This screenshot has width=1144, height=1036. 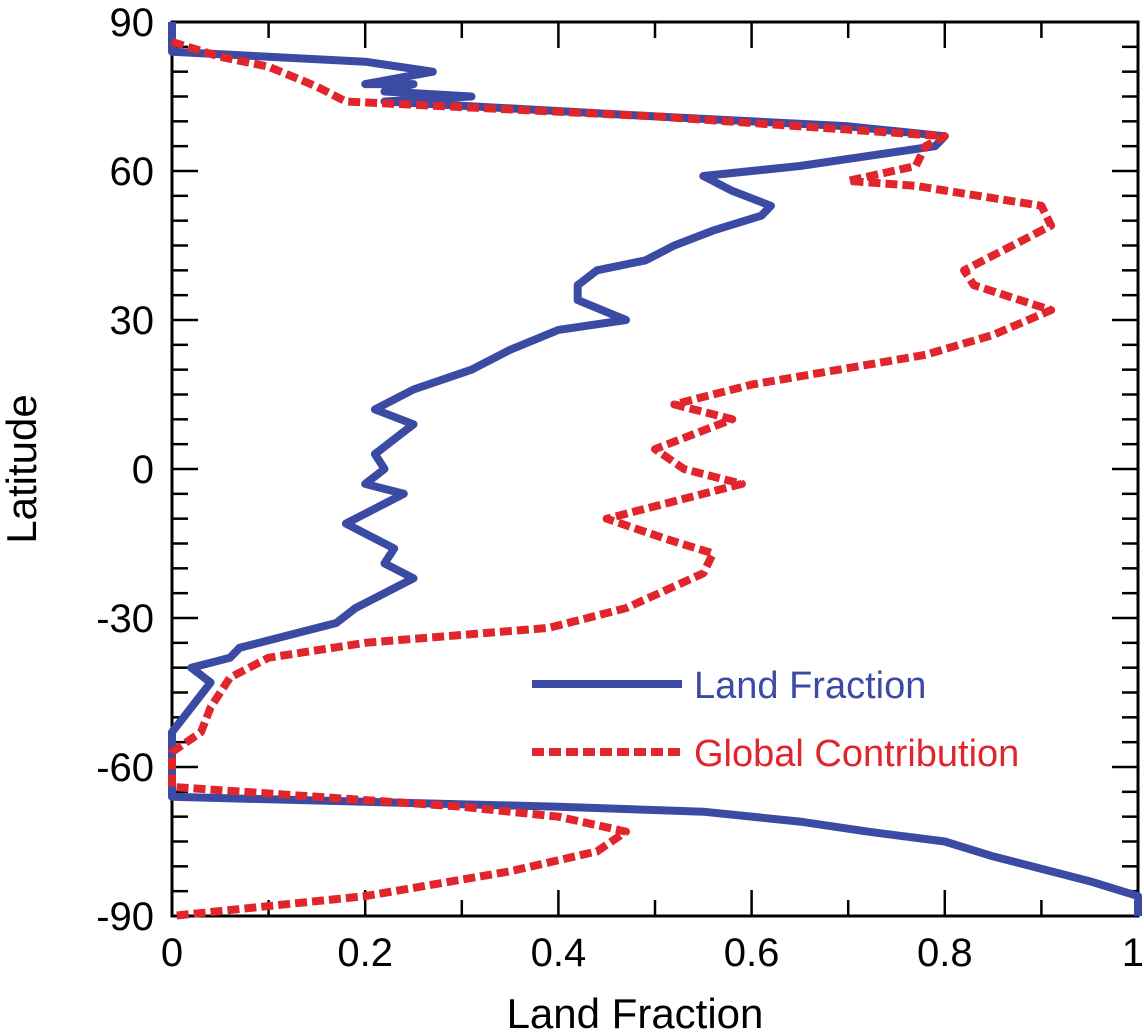 What do you see at coordinates (125, 619) in the screenshot?
I see `y-tick-label: -30` at bounding box center [125, 619].